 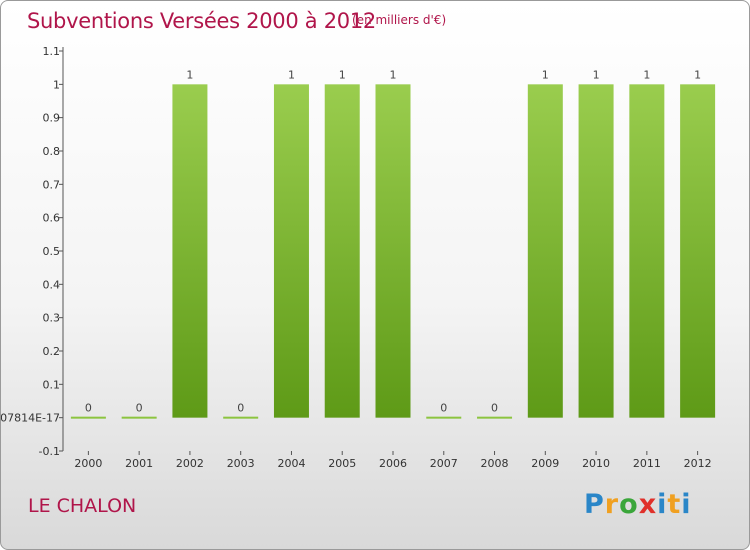 What do you see at coordinates (241, 463) in the screenshot?
I see `x-tick-label: 2003` at bounding box center [241, 463].